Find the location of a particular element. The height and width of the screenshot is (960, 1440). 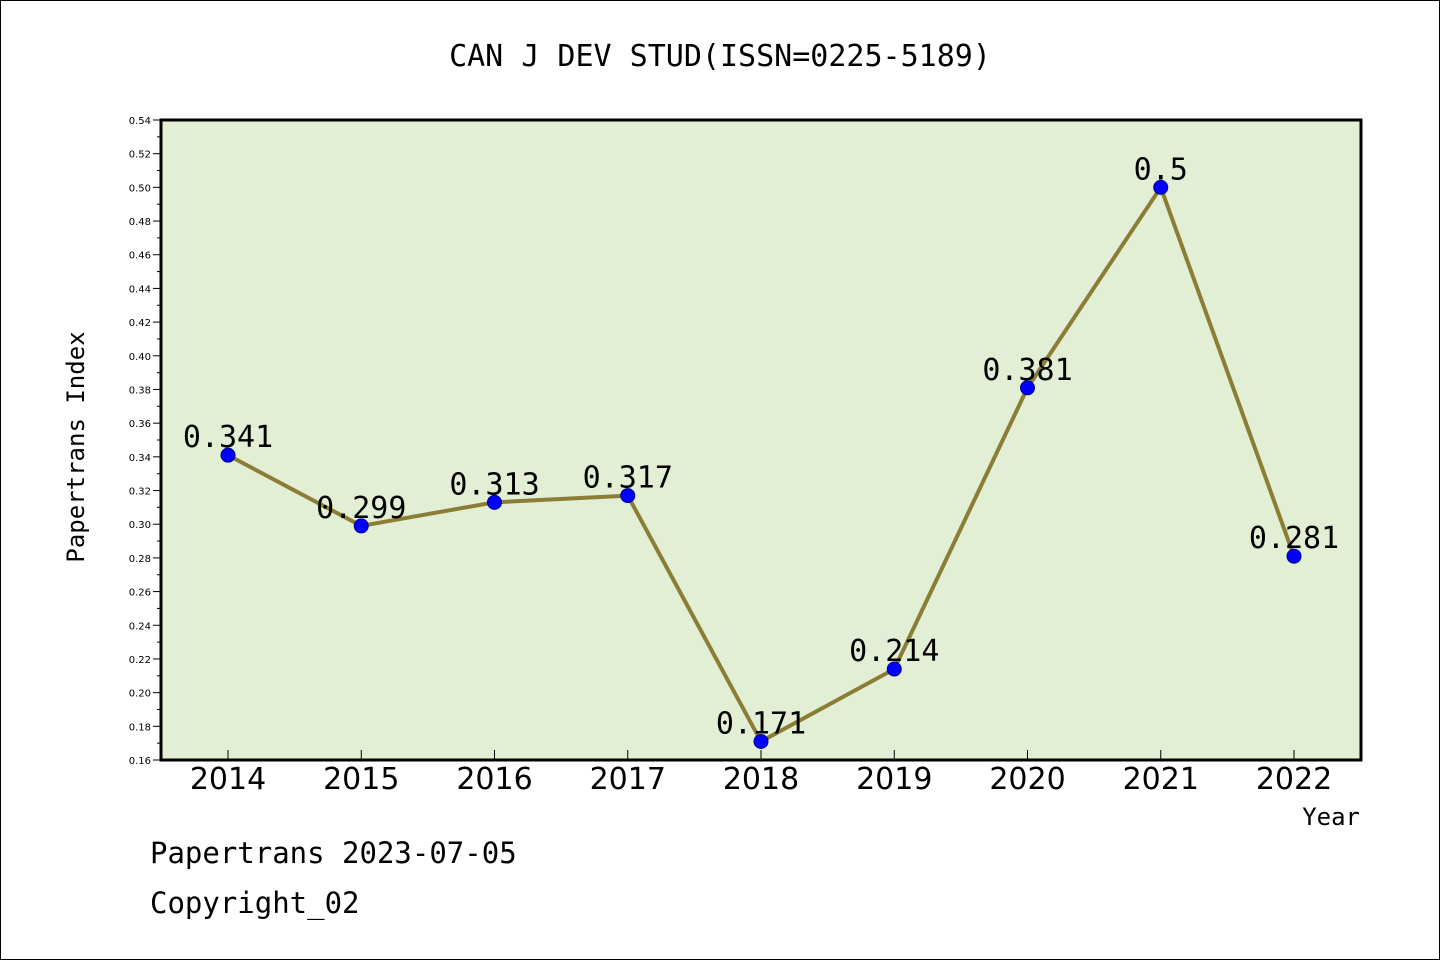

x-tick-label: 2015 is located at coordinates (361, 779).